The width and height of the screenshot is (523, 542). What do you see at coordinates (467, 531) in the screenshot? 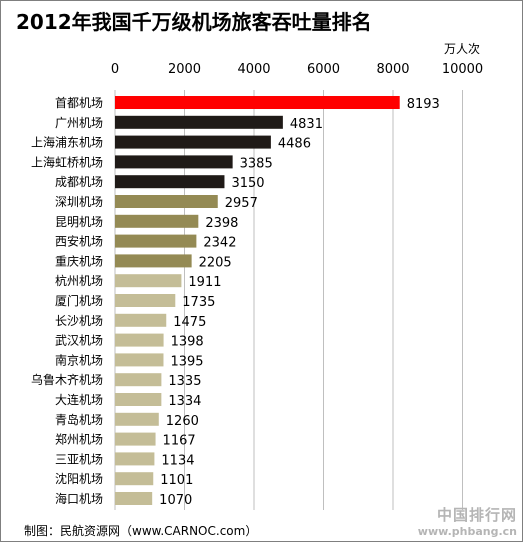
I see `watermark-url: www.phbang.cn` at bounding box center [467, 531].